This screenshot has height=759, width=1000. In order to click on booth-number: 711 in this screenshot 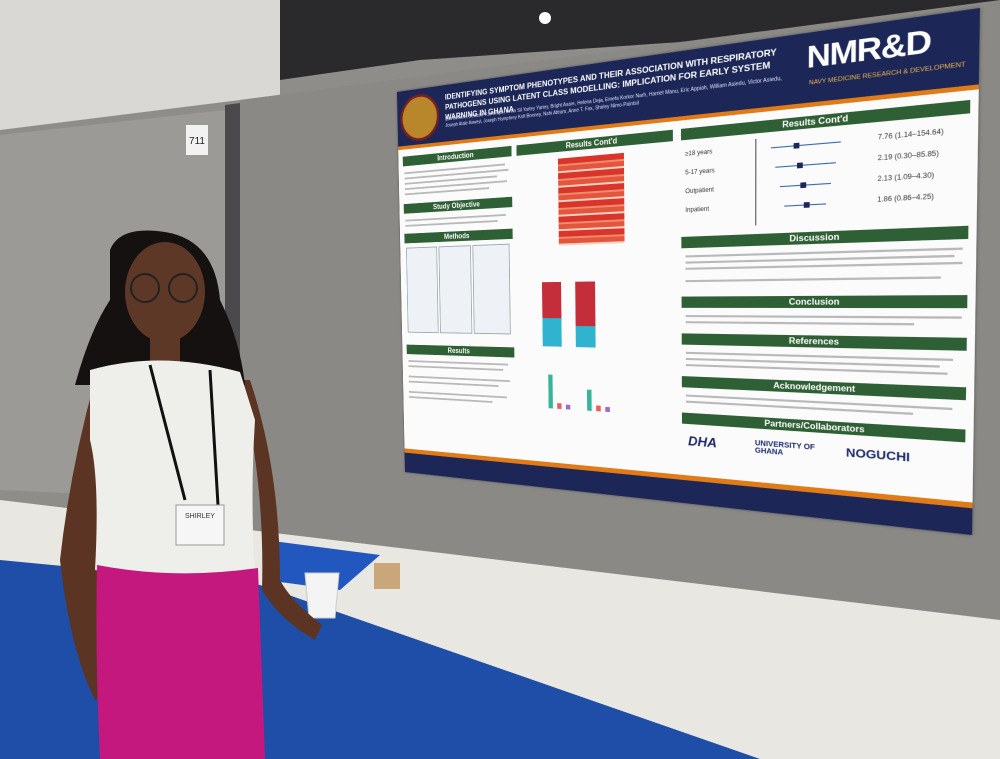, I will do `click(197, 141)`.